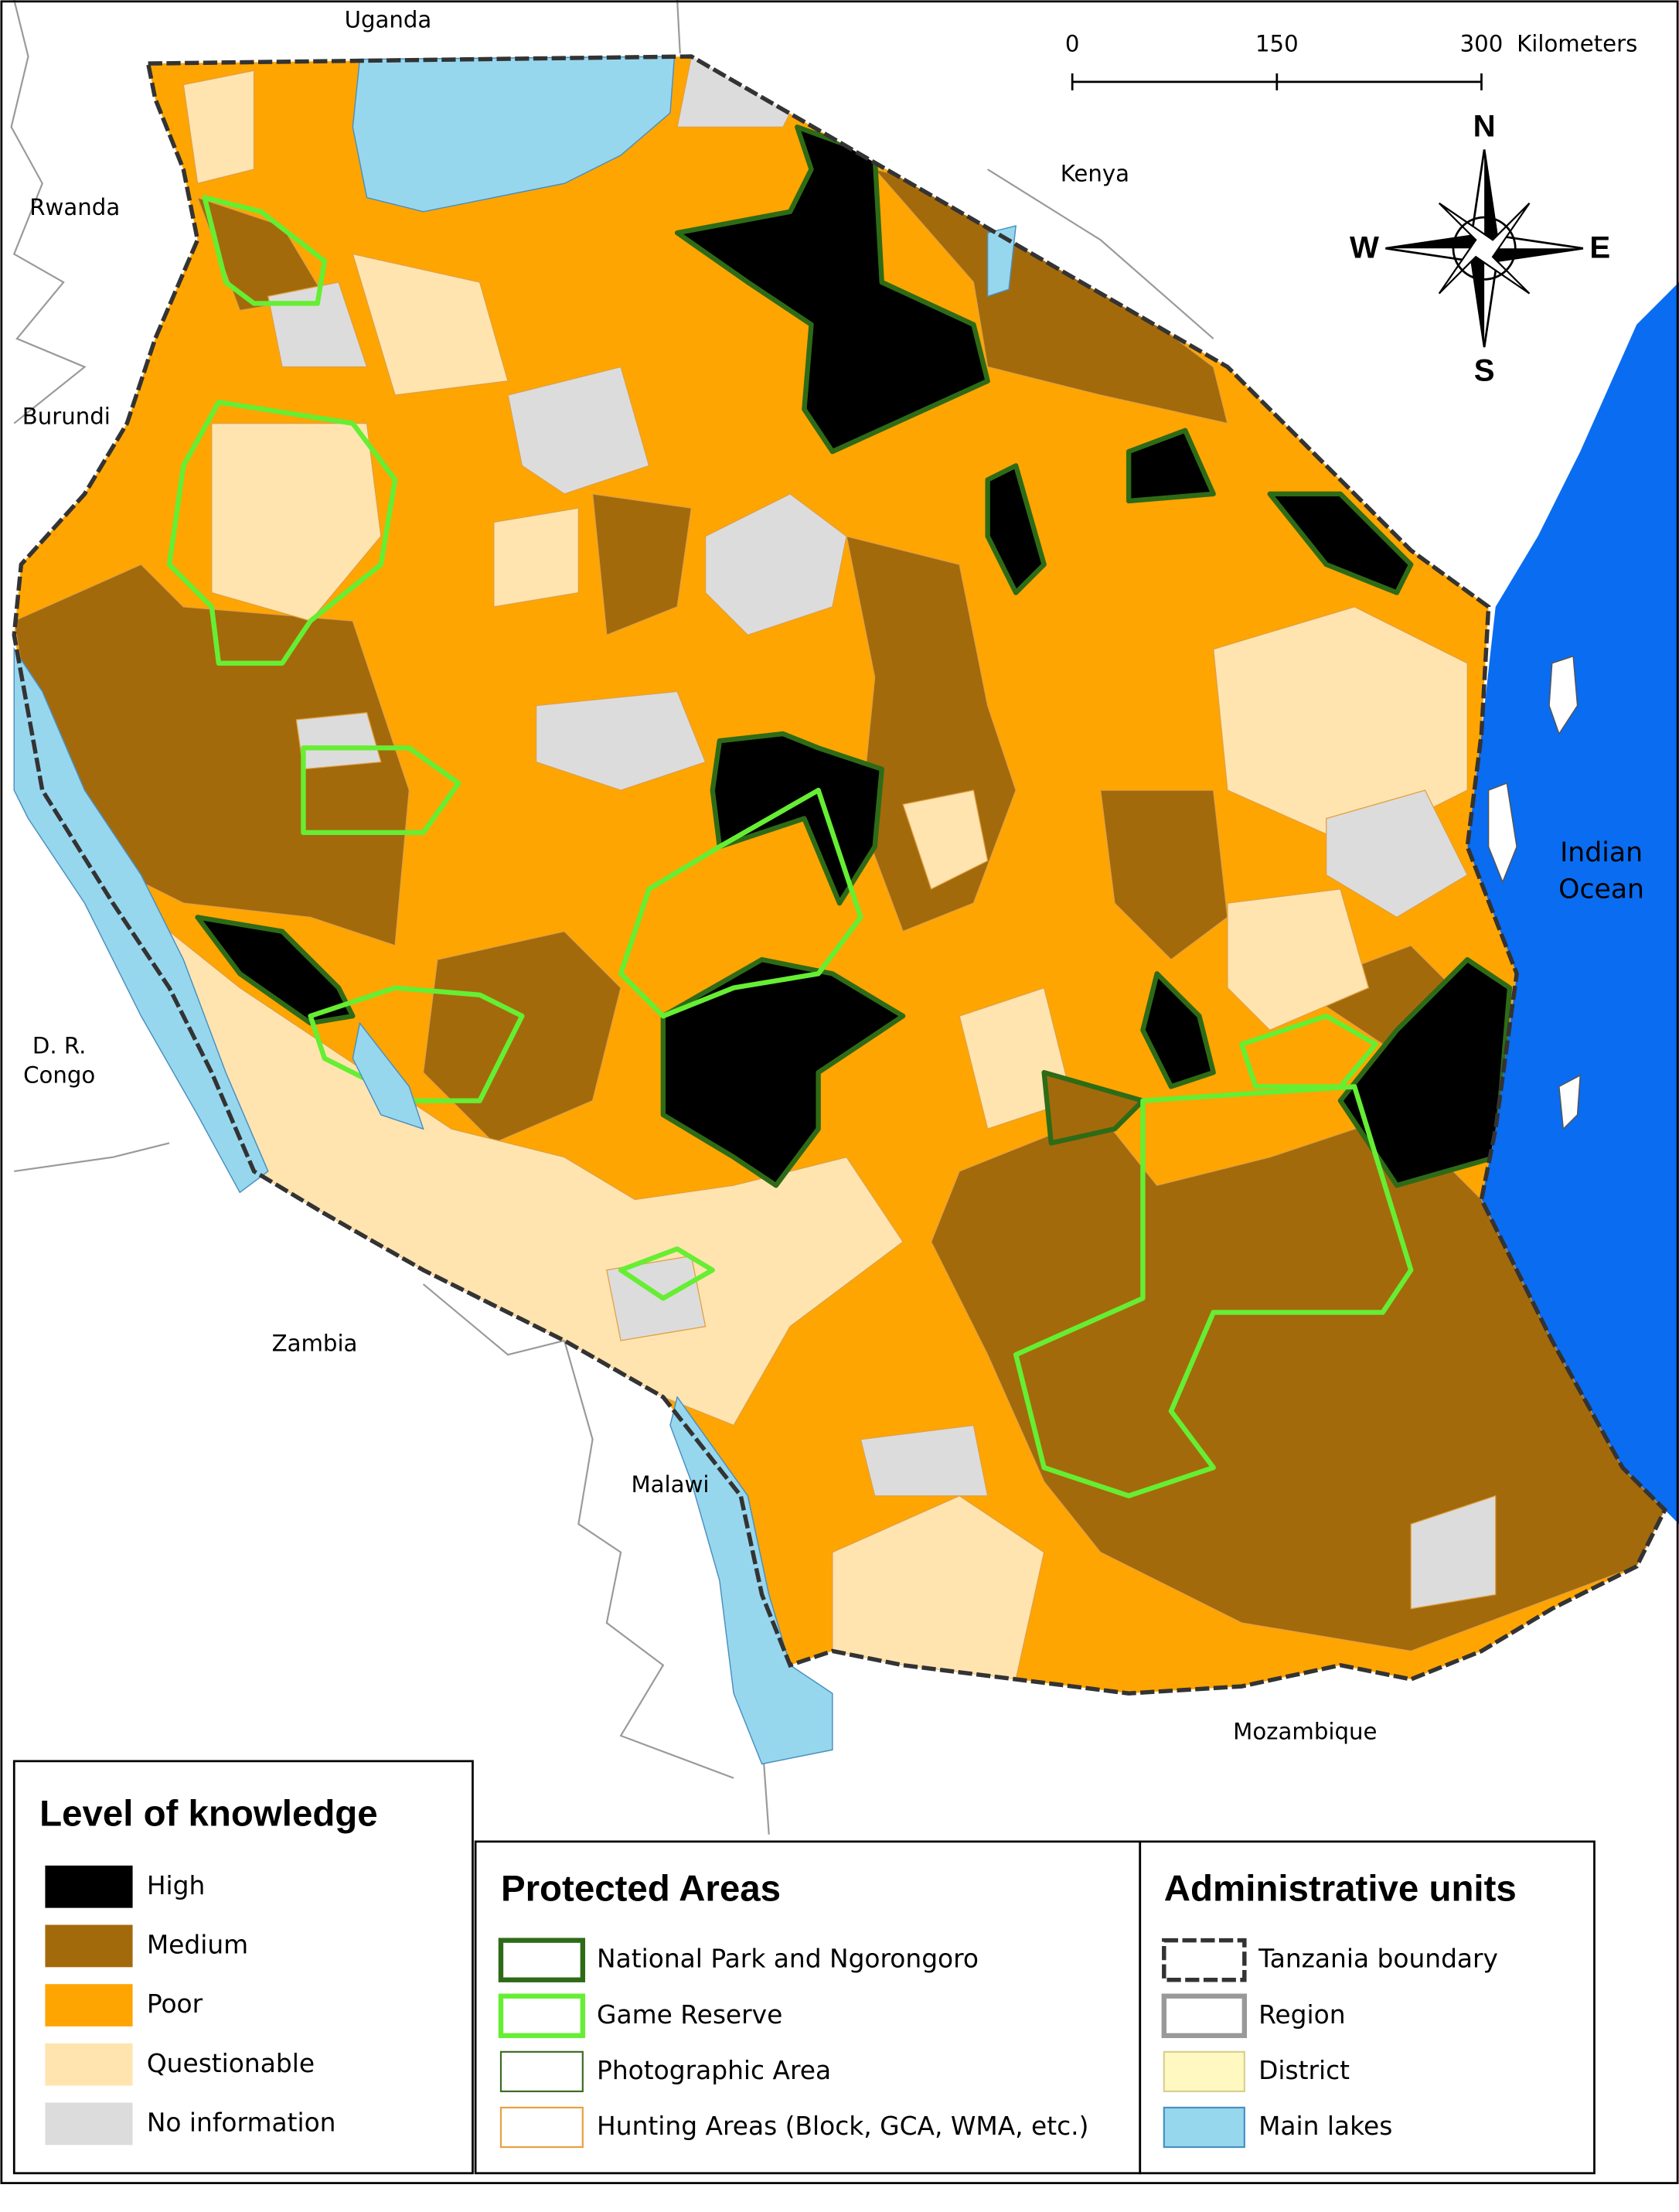 This screenshot has width=1679, height=2212. I want to click on place-label: Malawi, so click(670, 1485).